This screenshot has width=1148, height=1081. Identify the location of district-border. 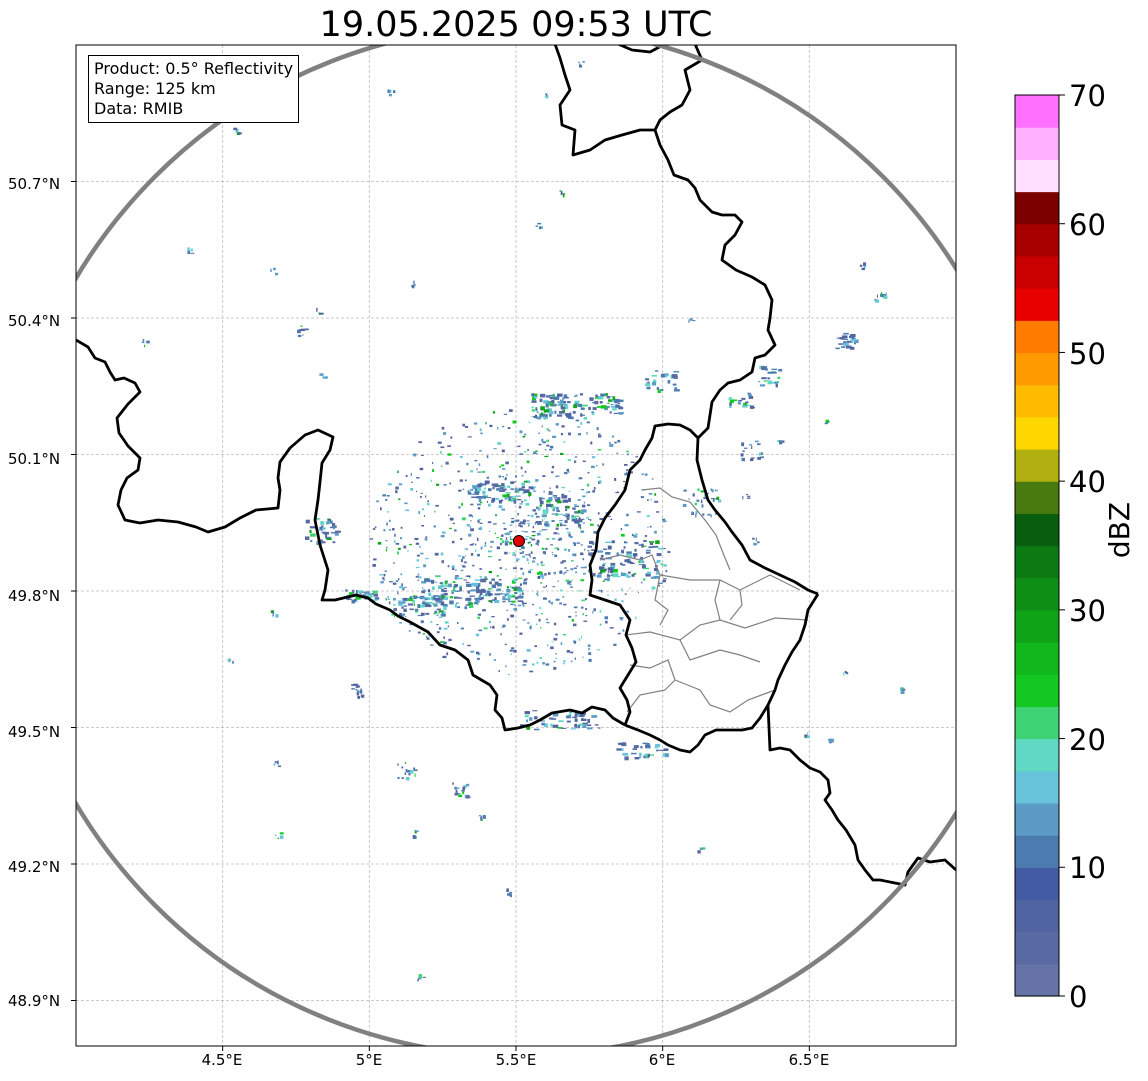
(661, 600).